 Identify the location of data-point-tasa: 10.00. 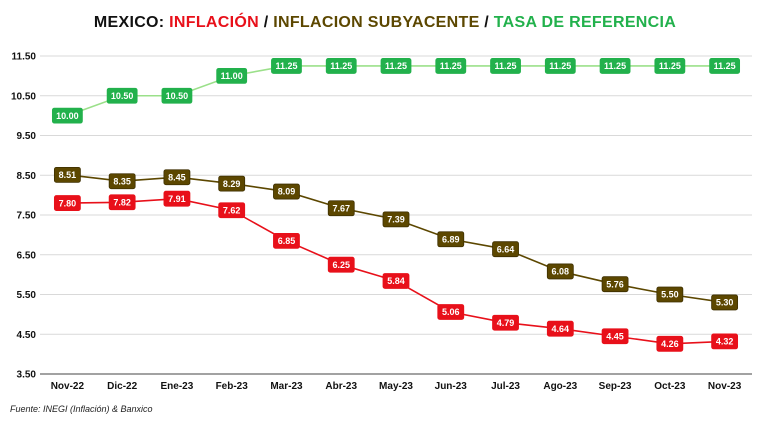
(67, 115).